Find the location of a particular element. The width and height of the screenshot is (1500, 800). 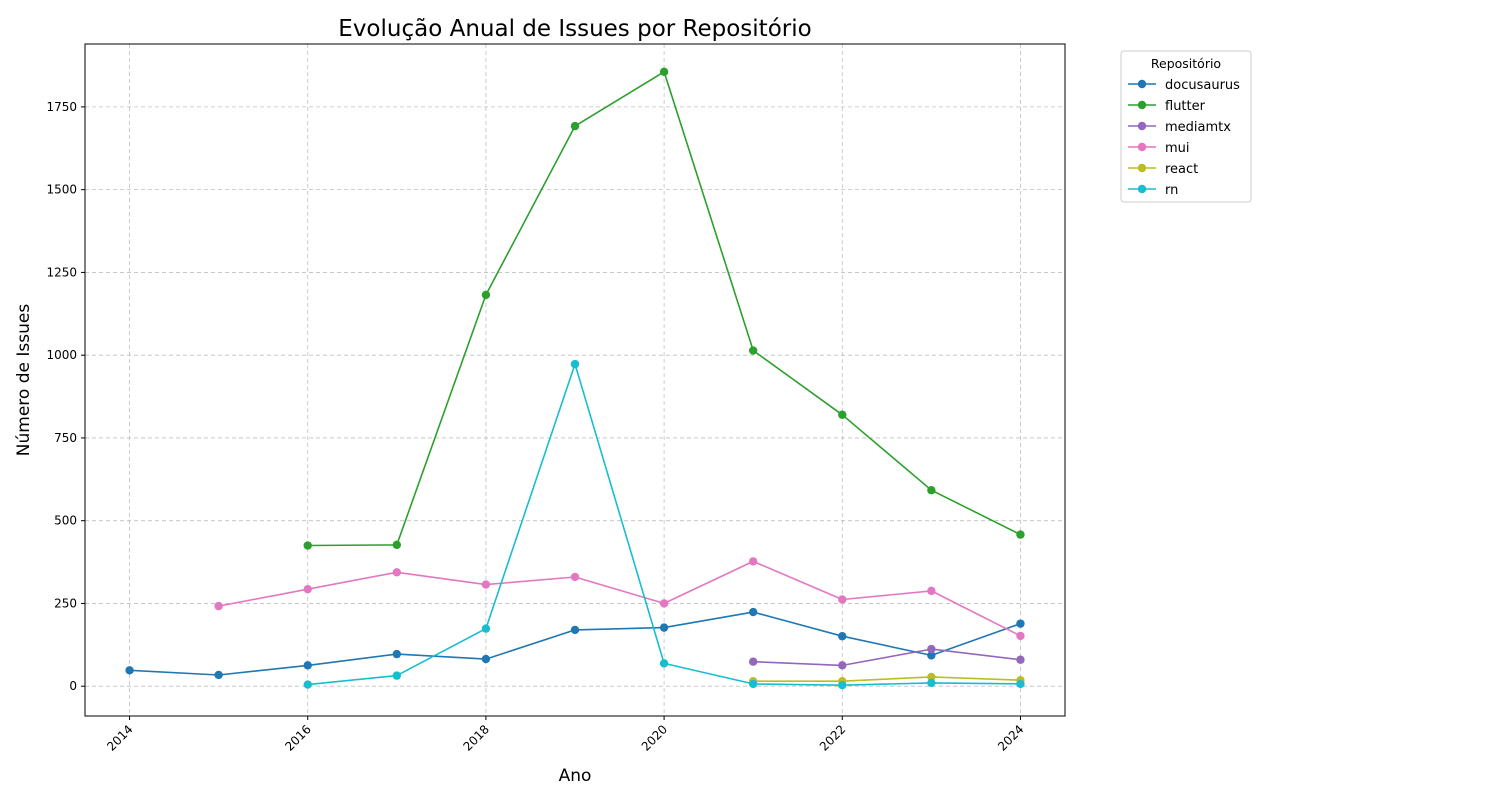

point-rn-2016 is located at coordinates (307, 684).